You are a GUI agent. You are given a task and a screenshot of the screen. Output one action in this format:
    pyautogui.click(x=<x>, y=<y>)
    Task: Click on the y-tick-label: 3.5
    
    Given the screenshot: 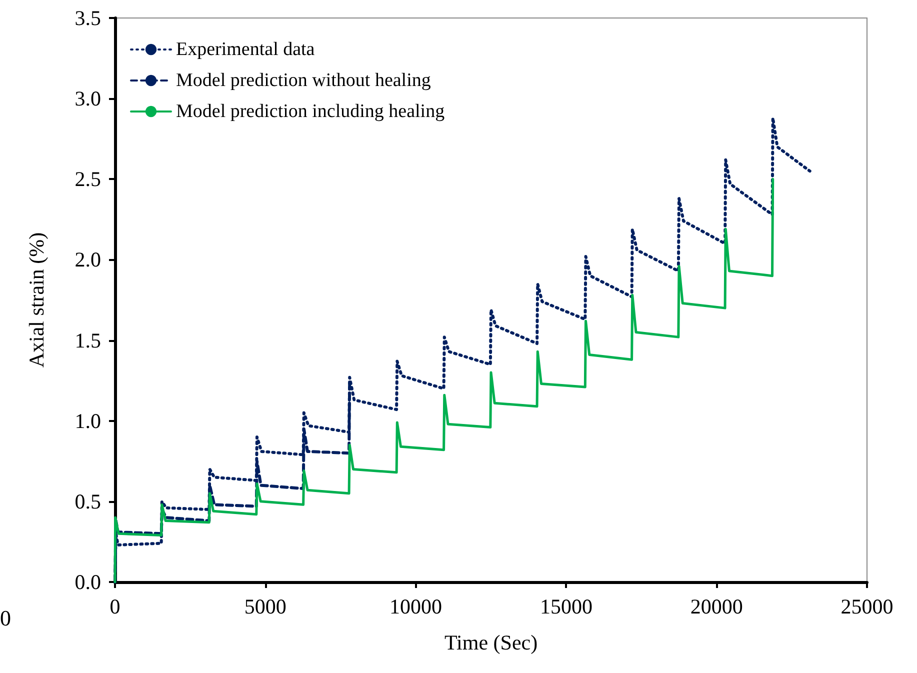 What is the action you would take?
    pyautogui.click(x=87, y=18)
    